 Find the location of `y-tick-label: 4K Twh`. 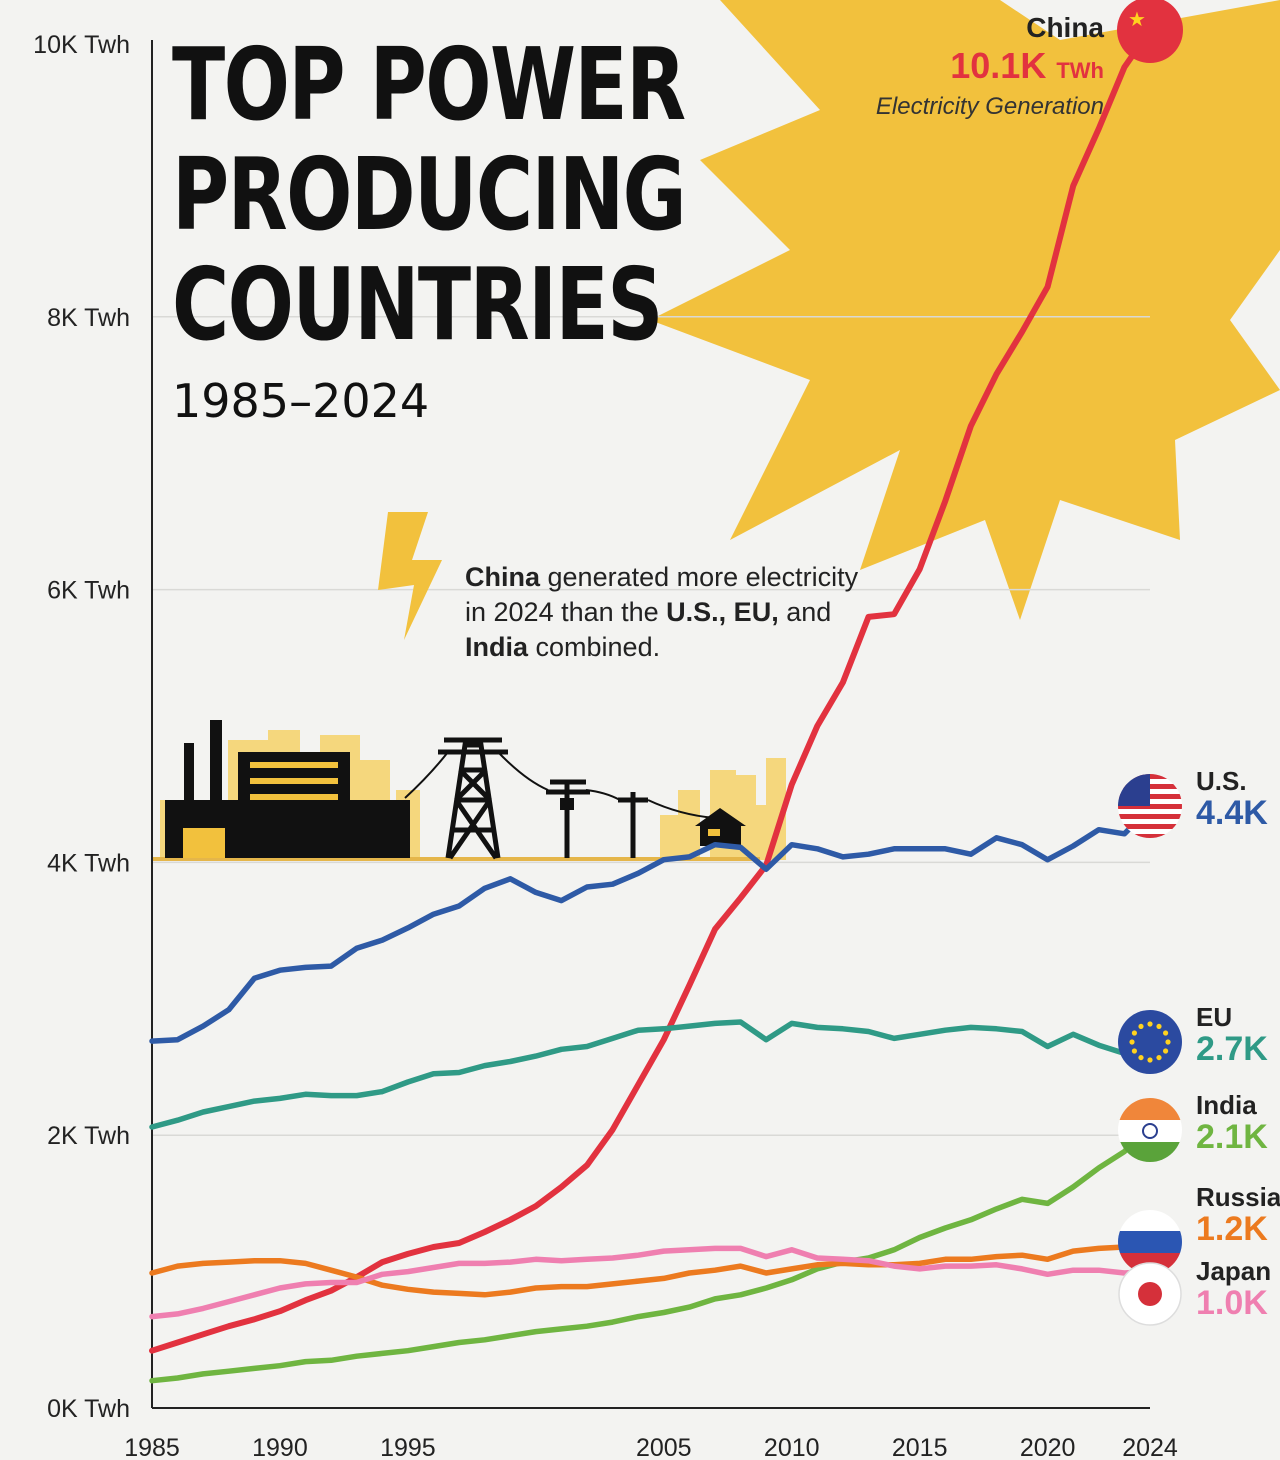

y-tick-label: 4K Twh is located at coordinates (88, 863).